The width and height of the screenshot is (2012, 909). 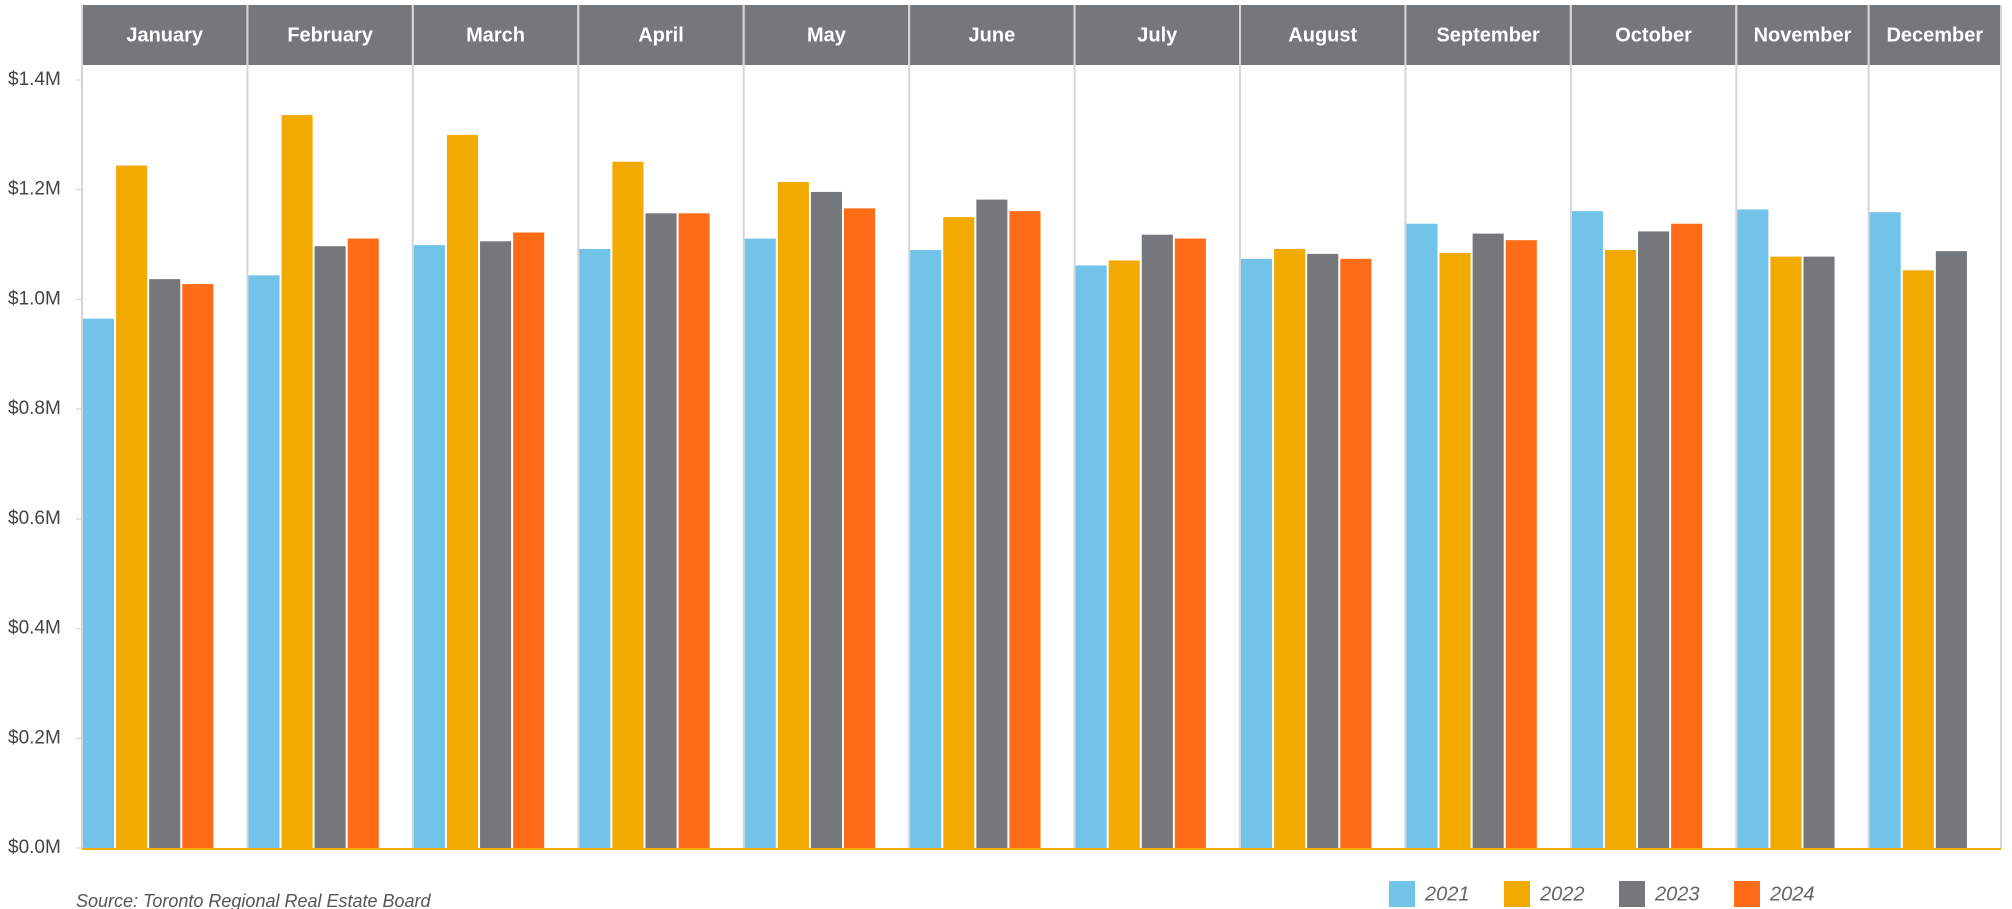 What do you see at coordinates (34, 298) in the screenshot?
I see `y-tick-label: $1.0M` at bounding box center [34, 298].